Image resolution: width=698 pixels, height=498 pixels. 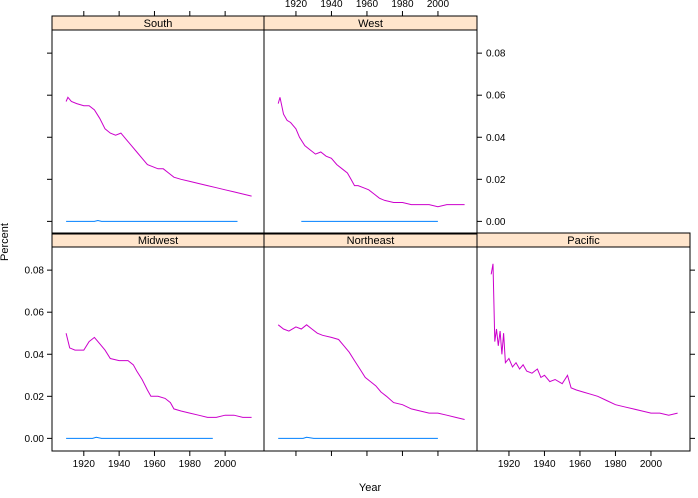 I want to click on panel-midwest: Midwest, so click(x=158, y=342).